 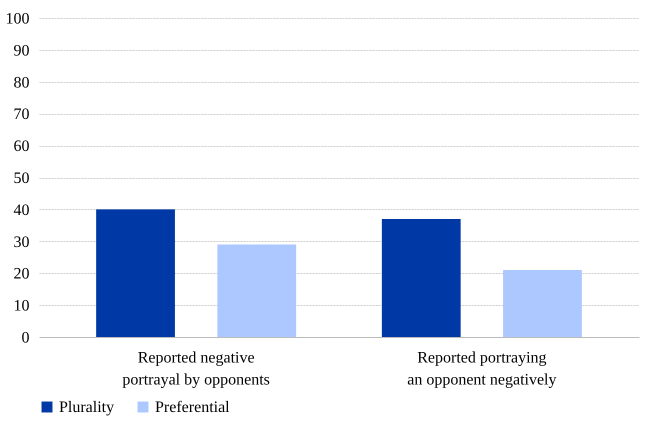 What do you see at coordinates (22, 115) in the screenshot?
I see `y-tick-label: 70` at bounding box center [22, 115].